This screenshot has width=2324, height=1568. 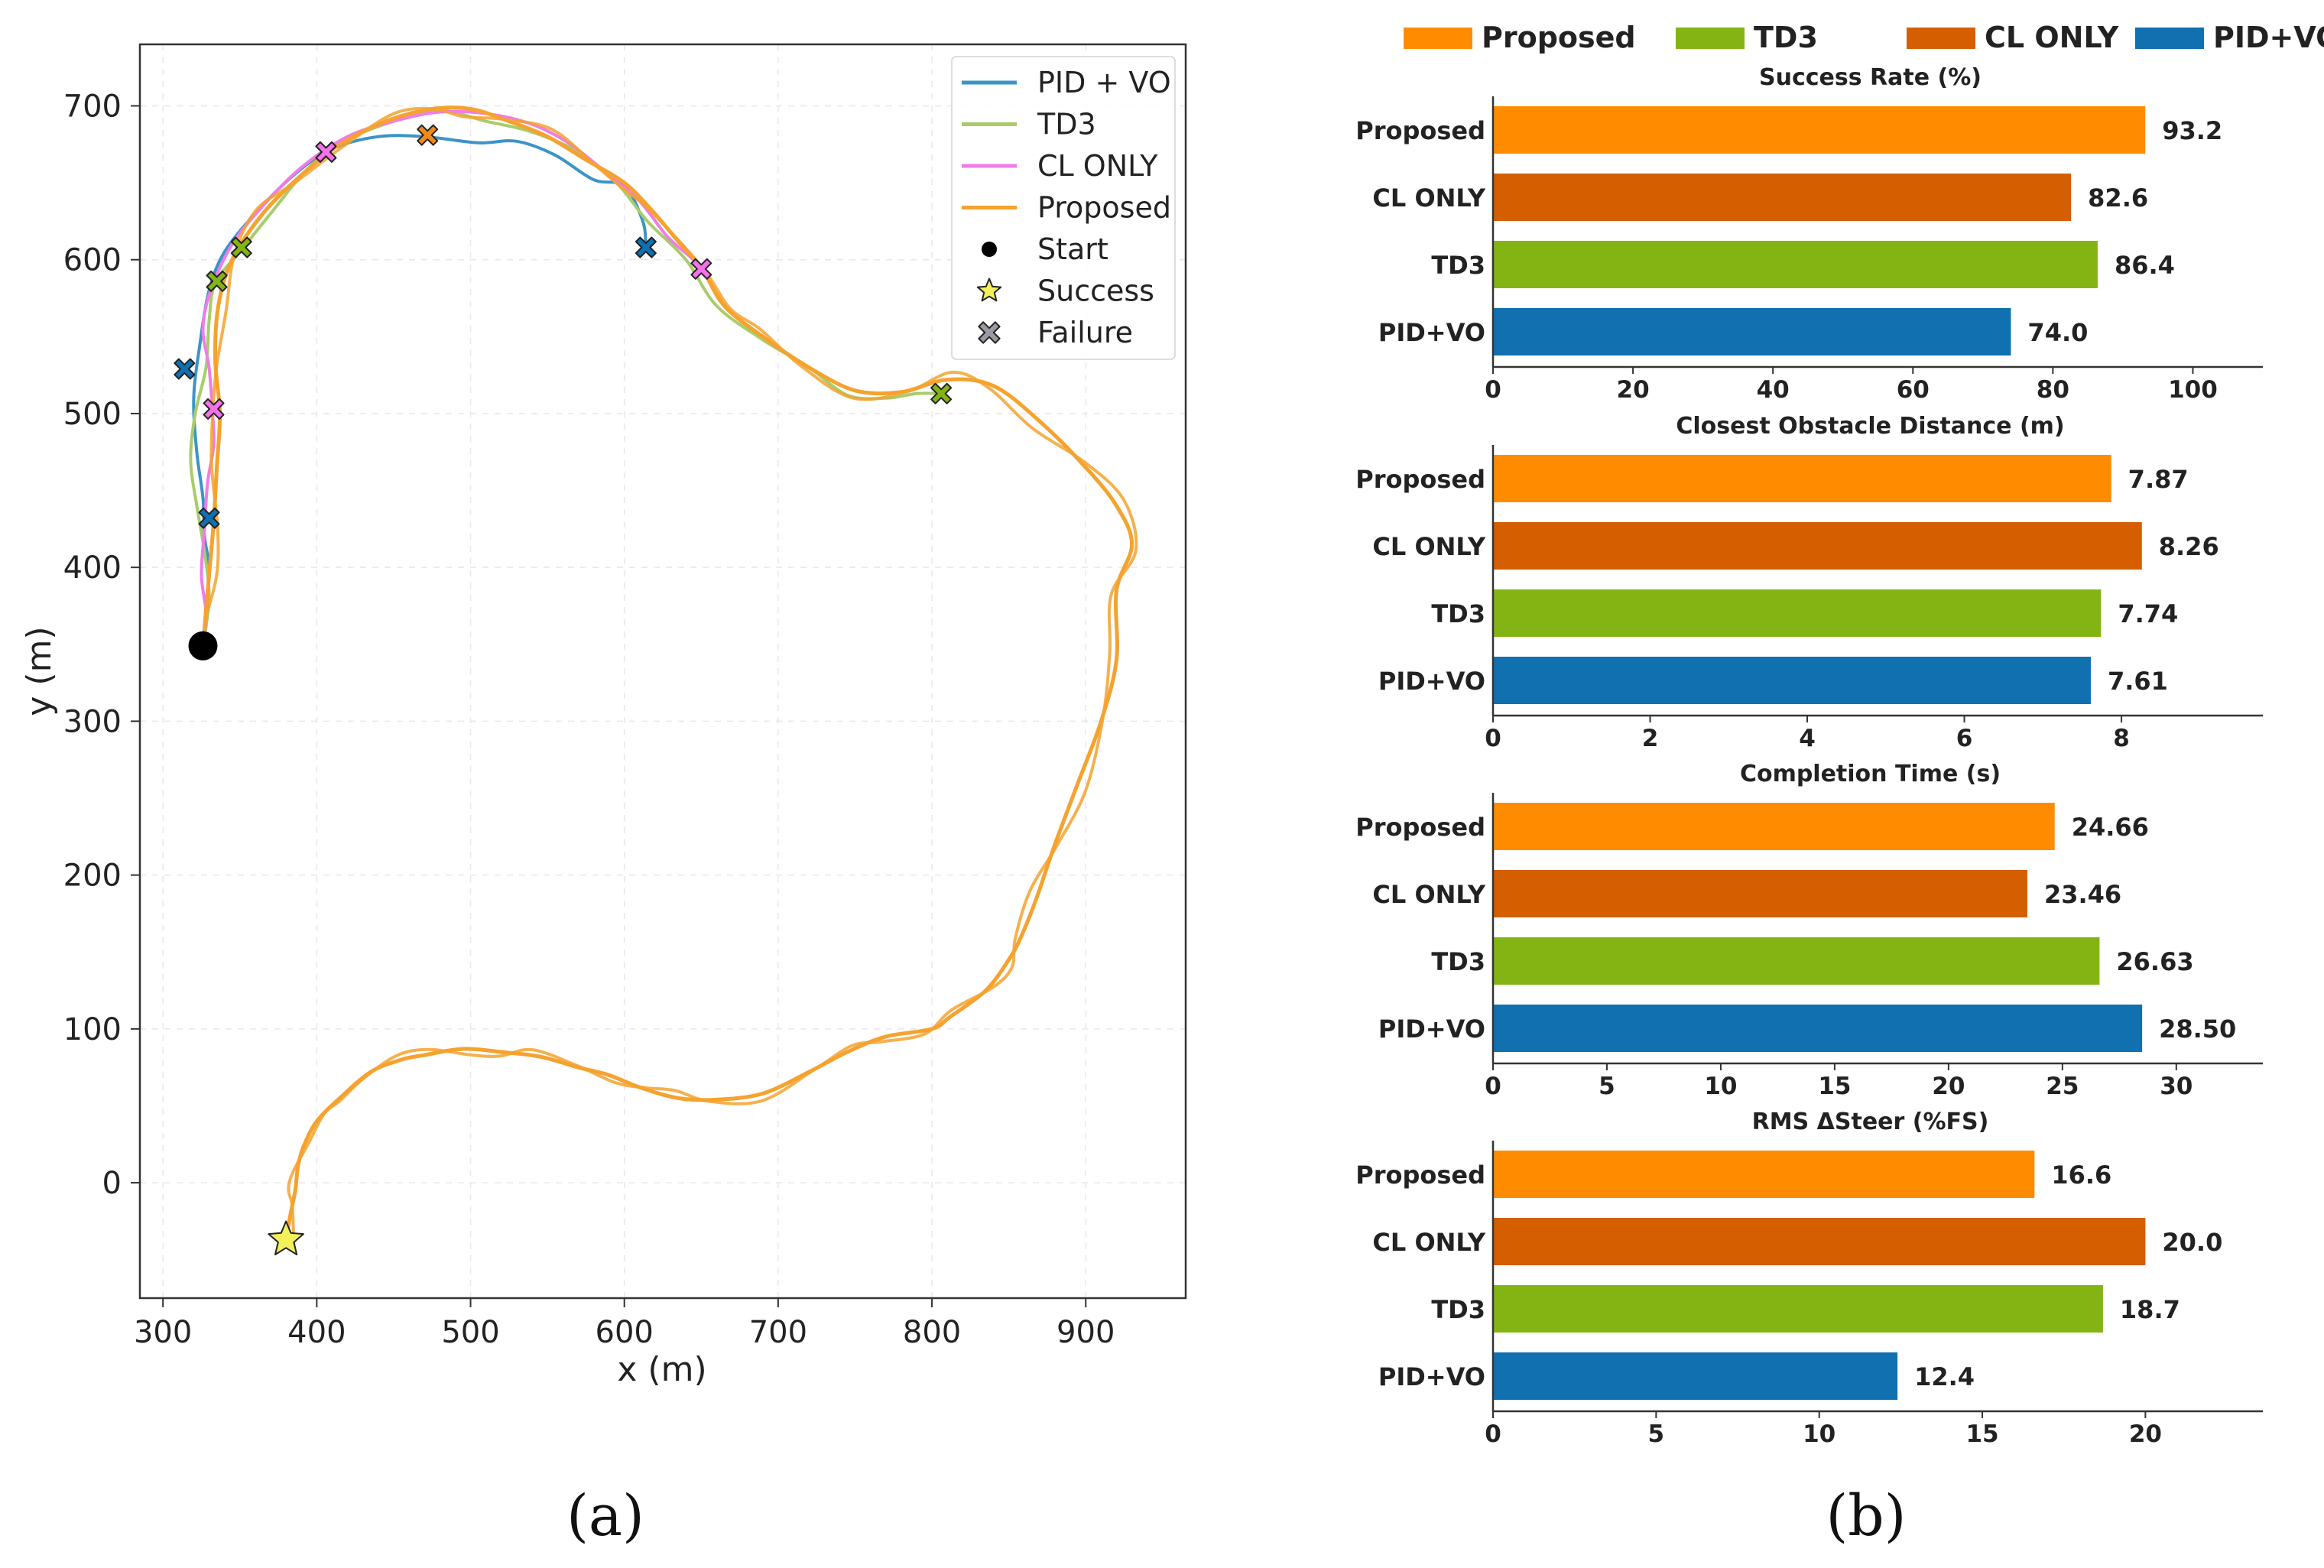 I want to click on bar-value-label: 23.46, so click(x=2082, y=894).